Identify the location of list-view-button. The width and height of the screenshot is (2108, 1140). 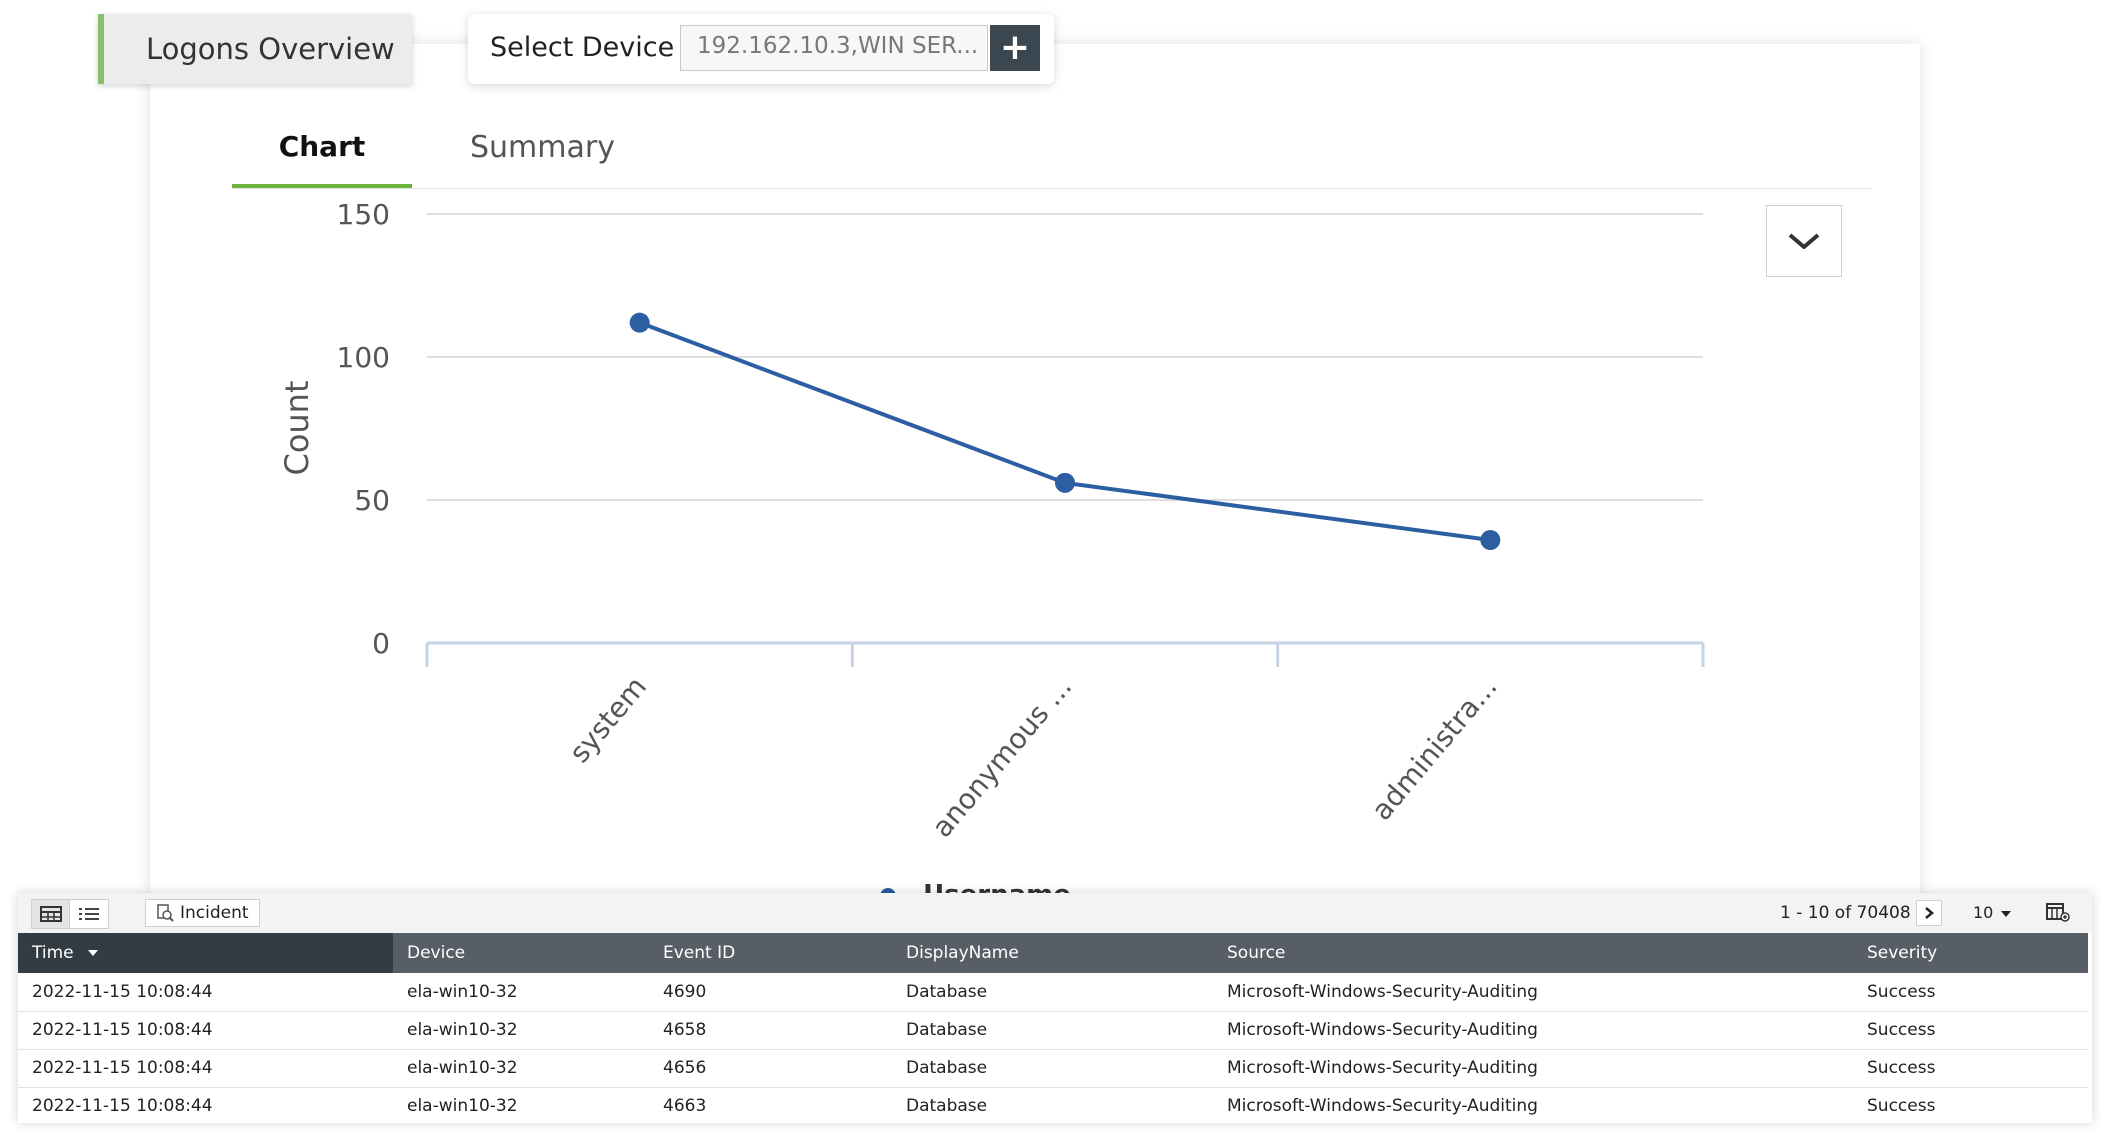
(89, 914).